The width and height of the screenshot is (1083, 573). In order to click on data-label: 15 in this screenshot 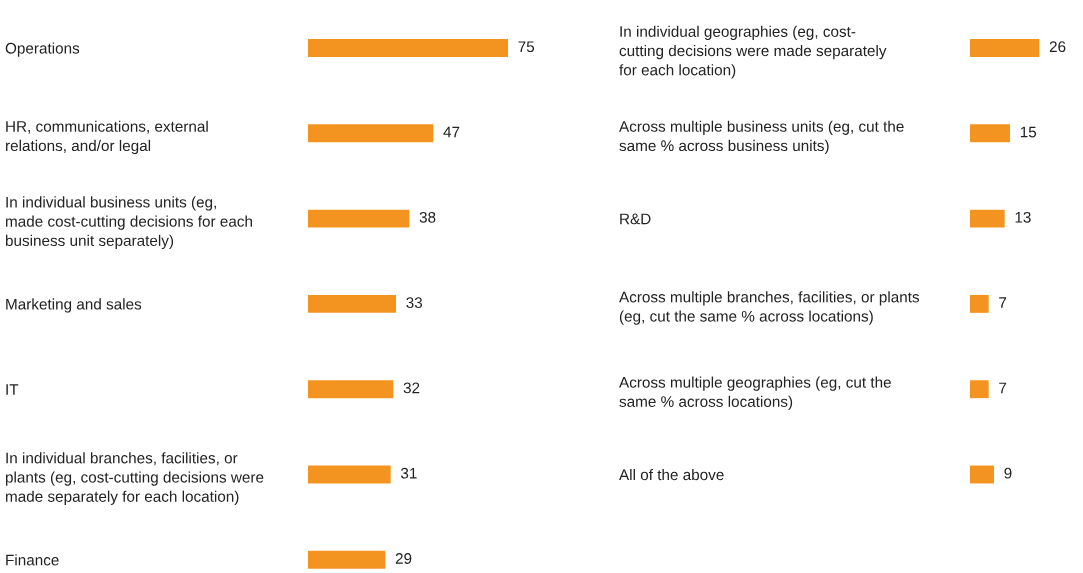, I will do `click(1028, 132)`.